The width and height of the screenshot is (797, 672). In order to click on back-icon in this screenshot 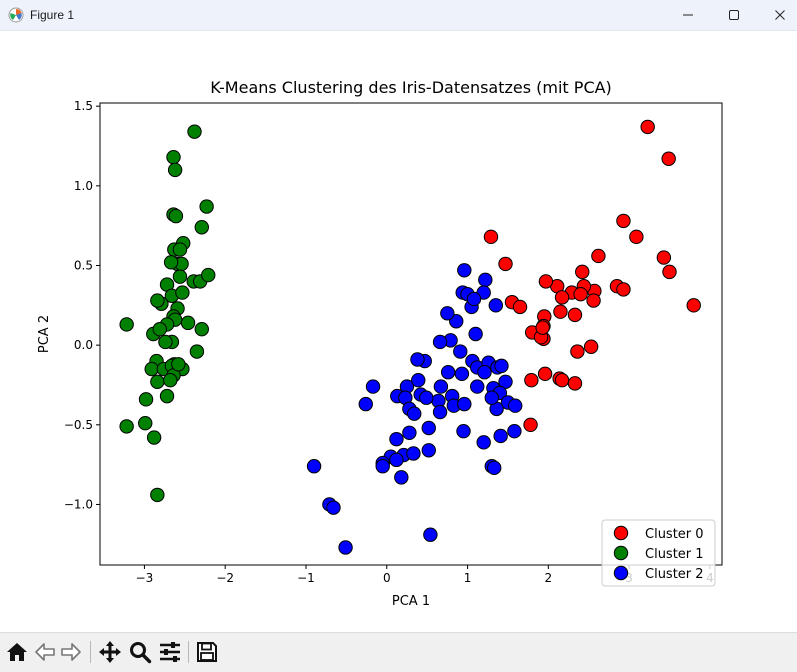, I will do `click(45, 652)`.